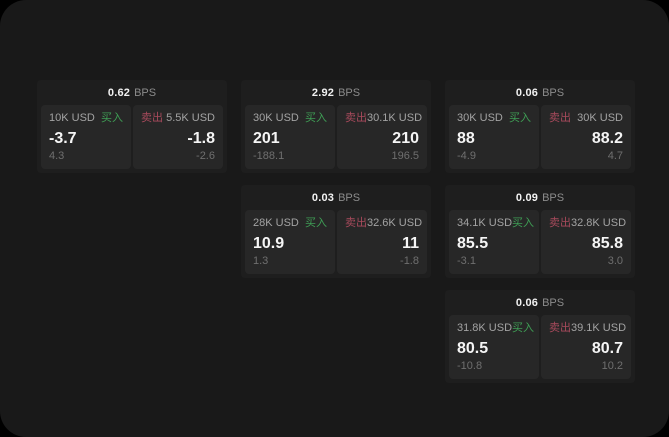  Describe the element at coordinates (276, 223) in the screenshot. I see `buy-amount-label: 28K USD` at that location.